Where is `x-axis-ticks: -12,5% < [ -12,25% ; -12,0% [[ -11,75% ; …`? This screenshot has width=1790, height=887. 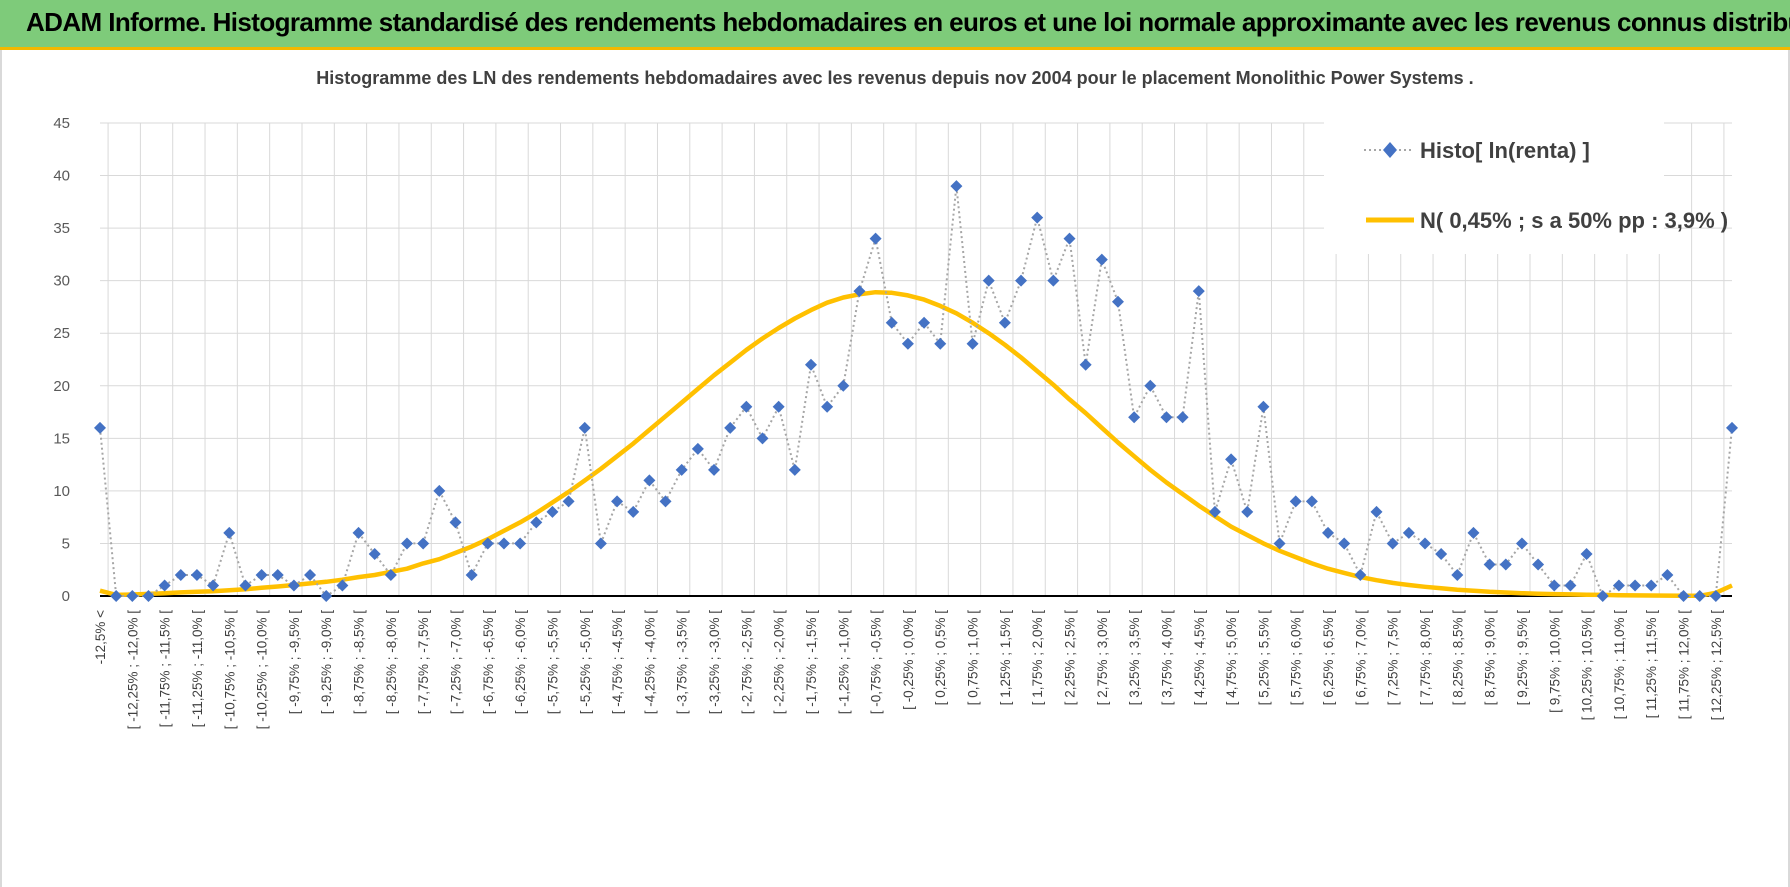
x-axis-ticks: -12,5% < [ -12,25% ; -12,0% [[ -11,75% ; … is located at coordinates (908, 670).